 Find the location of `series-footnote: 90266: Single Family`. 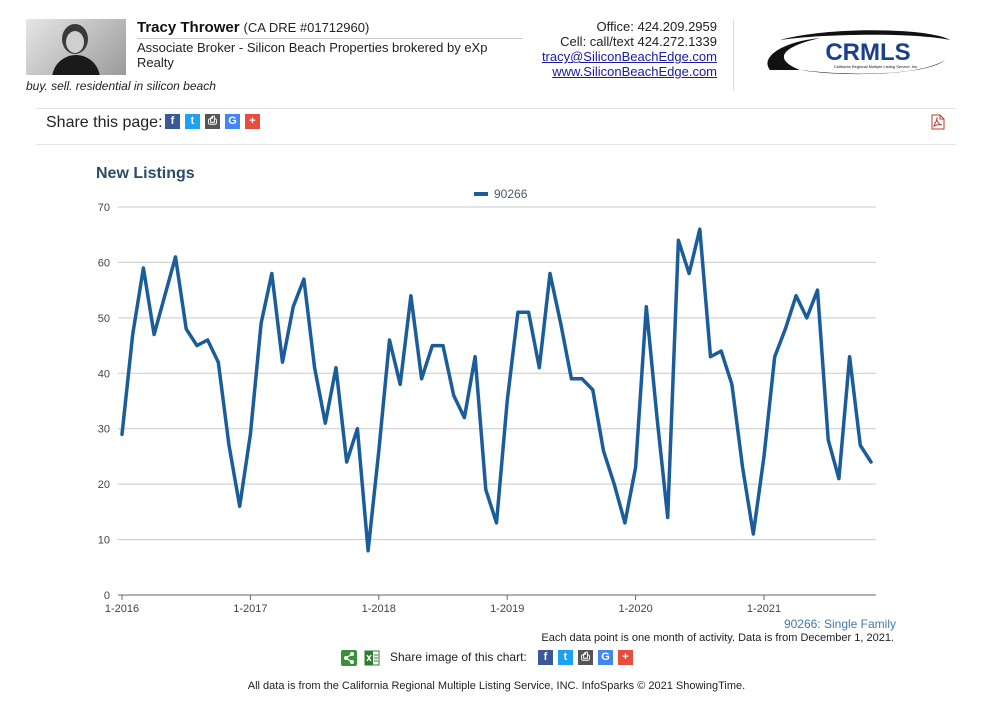

series-footnote: 90266: Single Family is located at coordinates (839, 624).